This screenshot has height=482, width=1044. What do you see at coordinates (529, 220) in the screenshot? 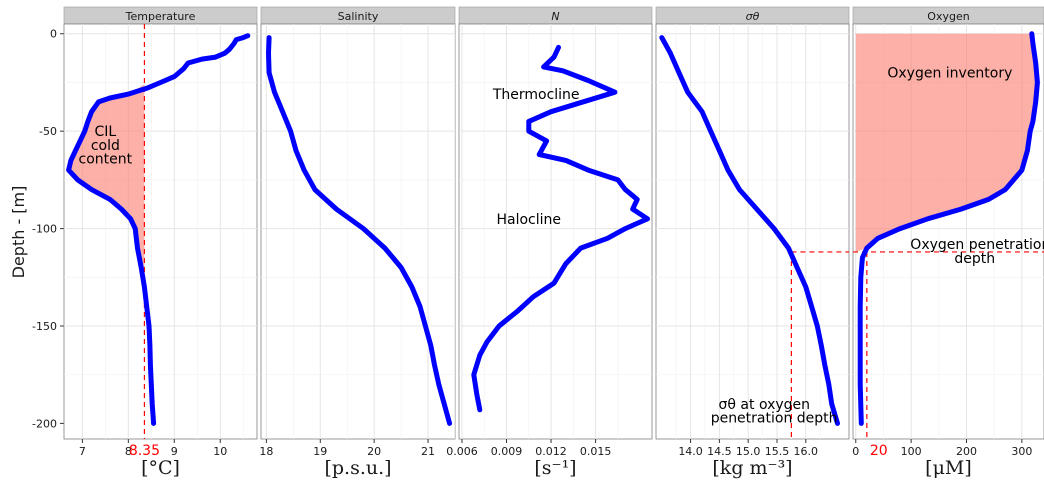
I see `annotation-label: Halocline` at bounding box center [529, 220].